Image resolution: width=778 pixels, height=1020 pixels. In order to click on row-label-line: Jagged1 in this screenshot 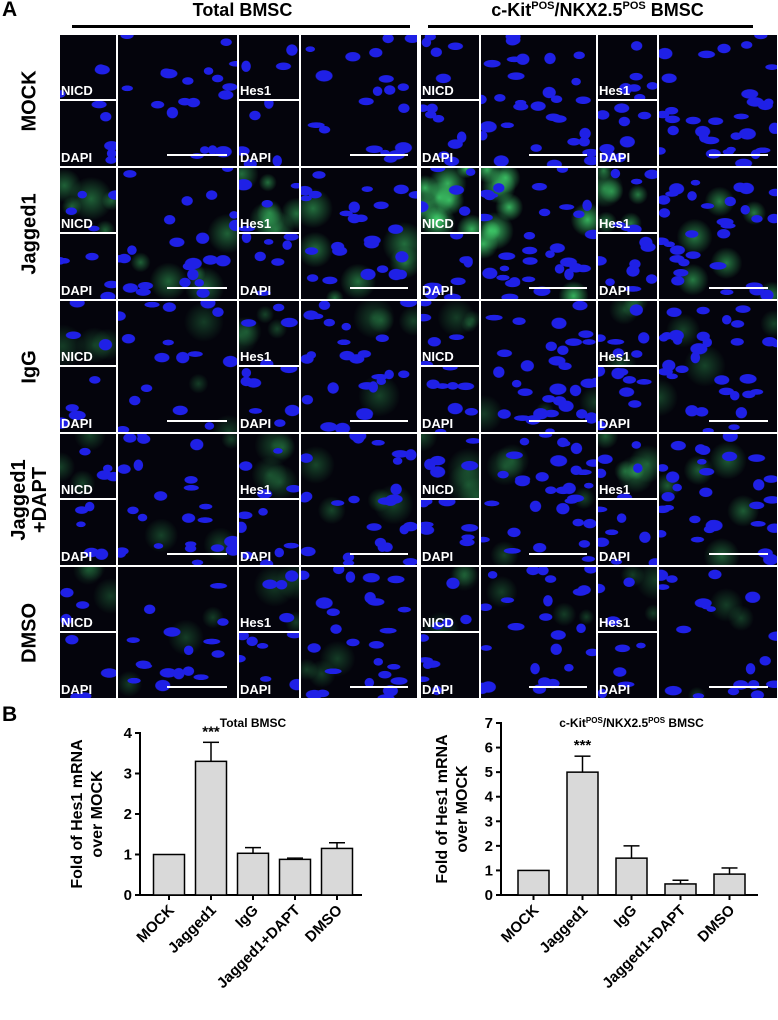, I will do `click(29, 233)`.